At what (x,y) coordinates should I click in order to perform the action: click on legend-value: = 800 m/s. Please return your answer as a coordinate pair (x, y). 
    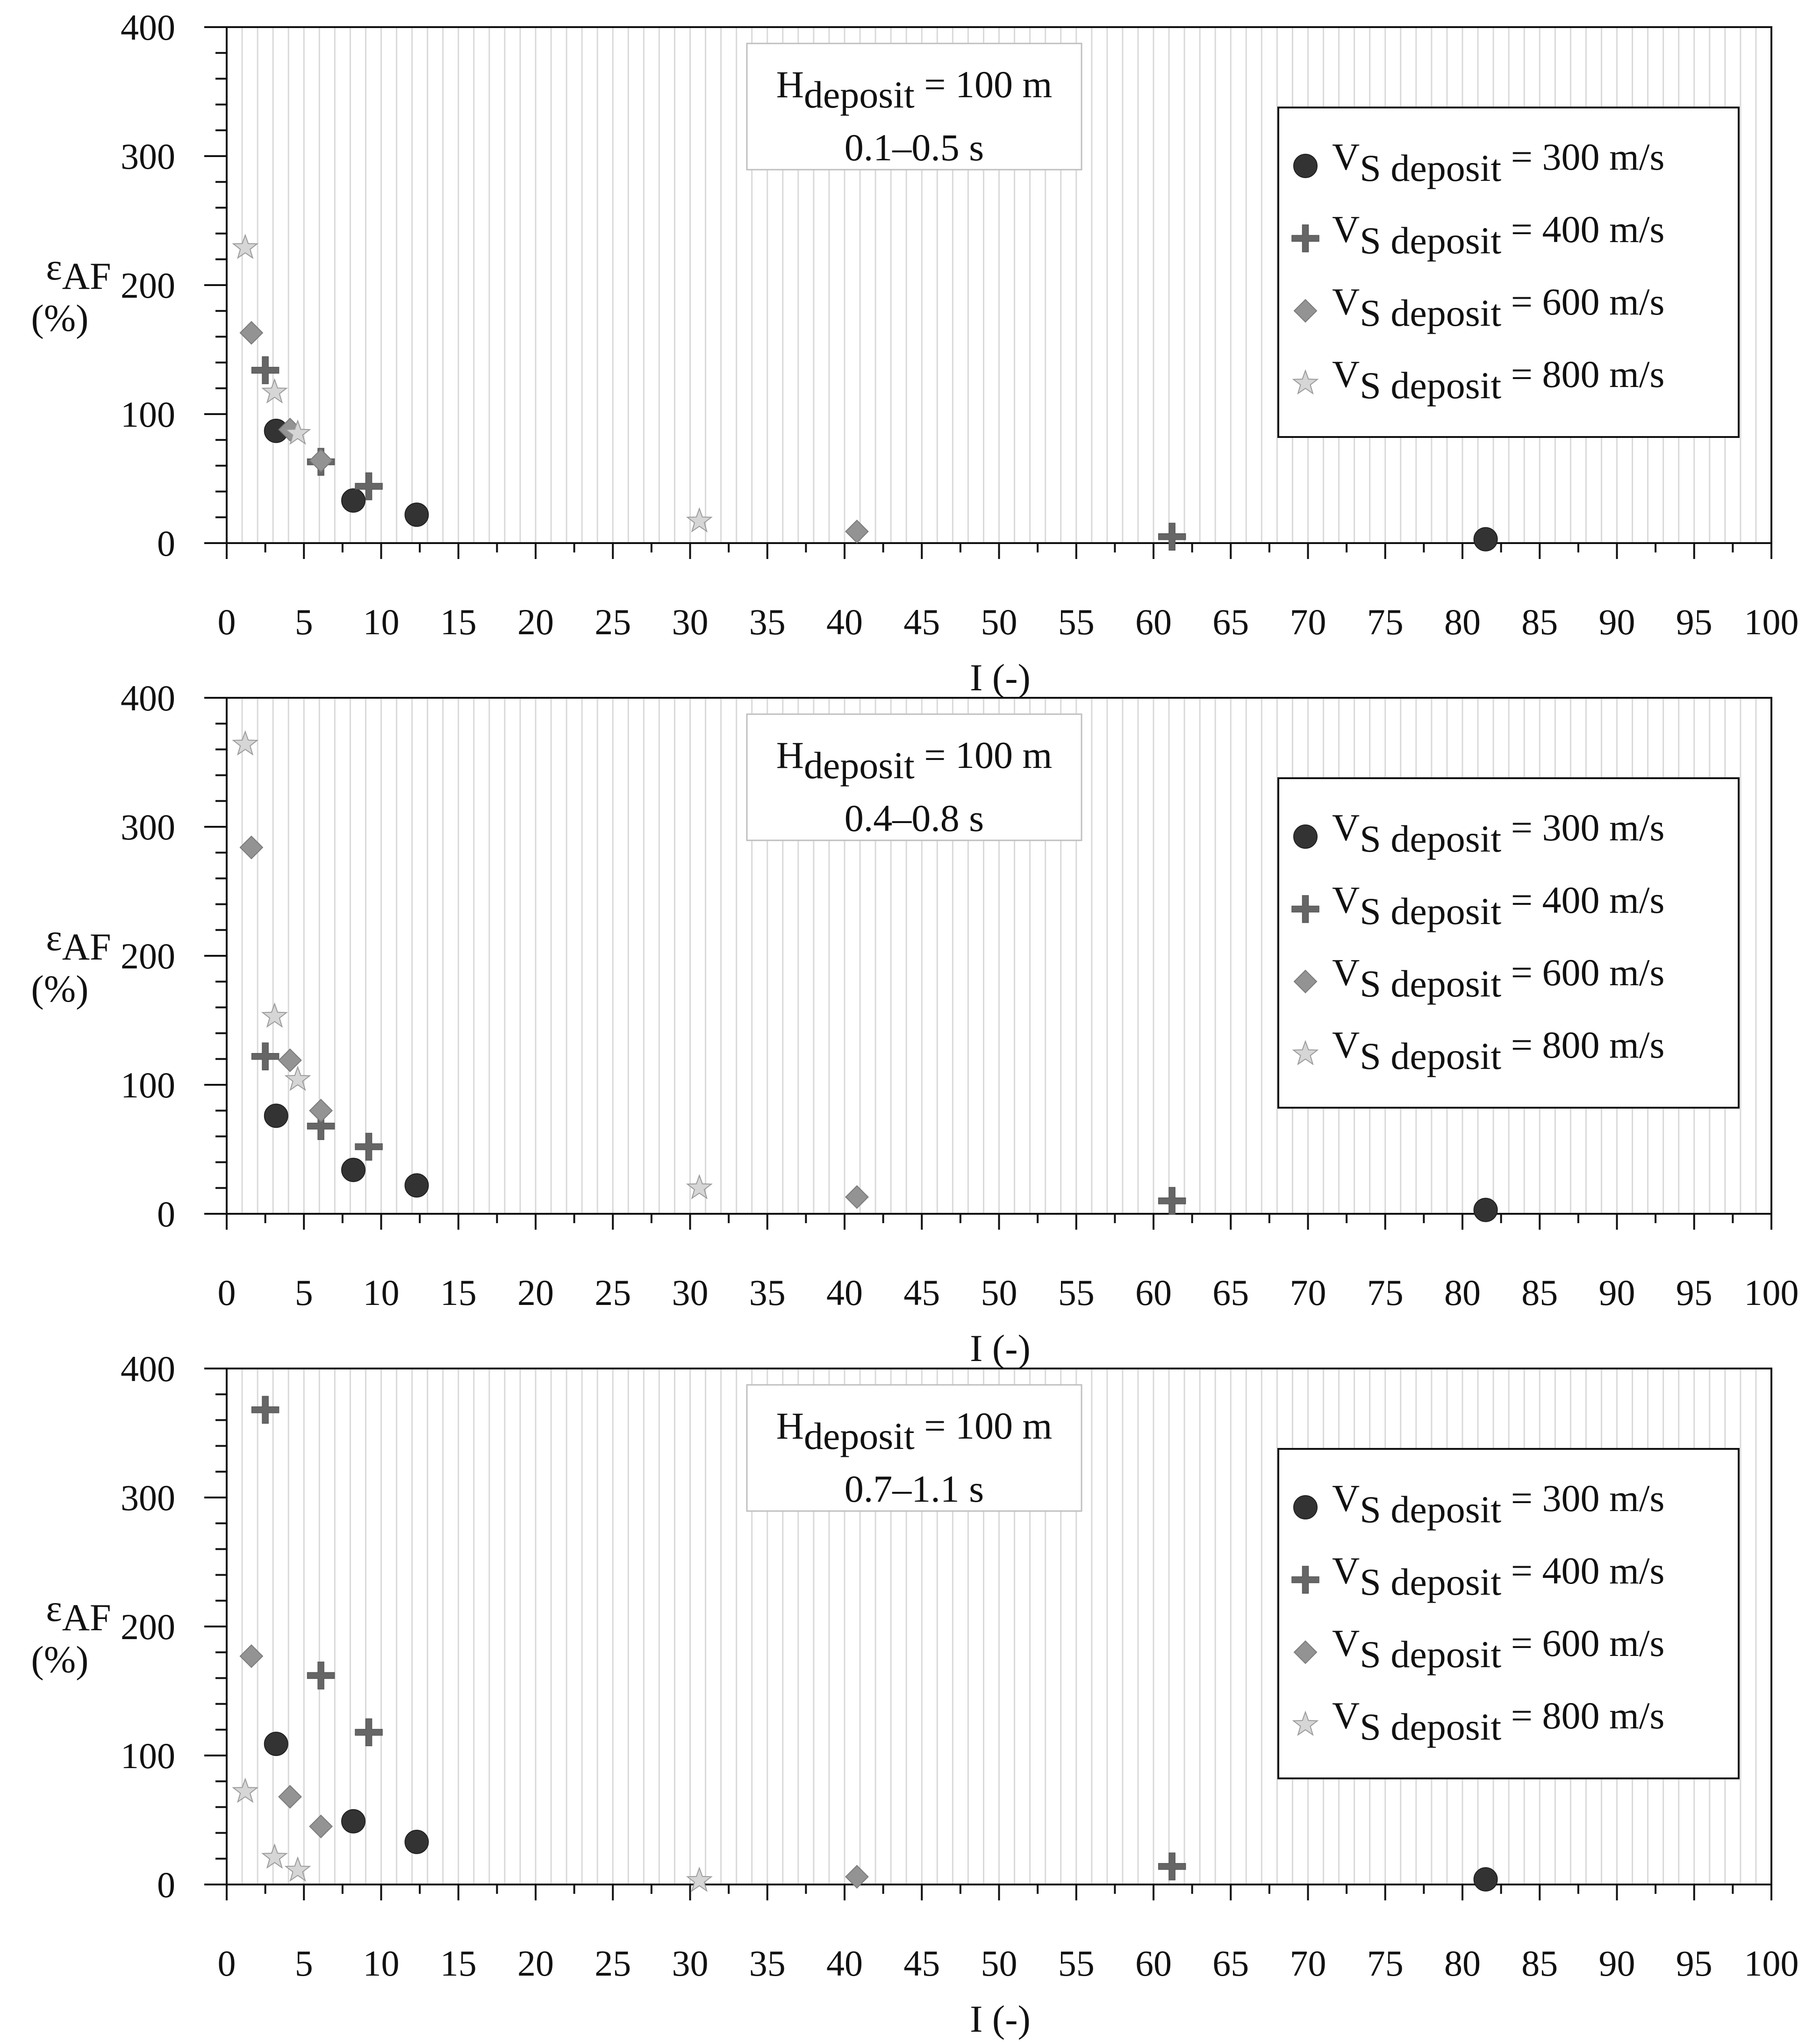
    Looking at the image, I should click on (1582, 374).